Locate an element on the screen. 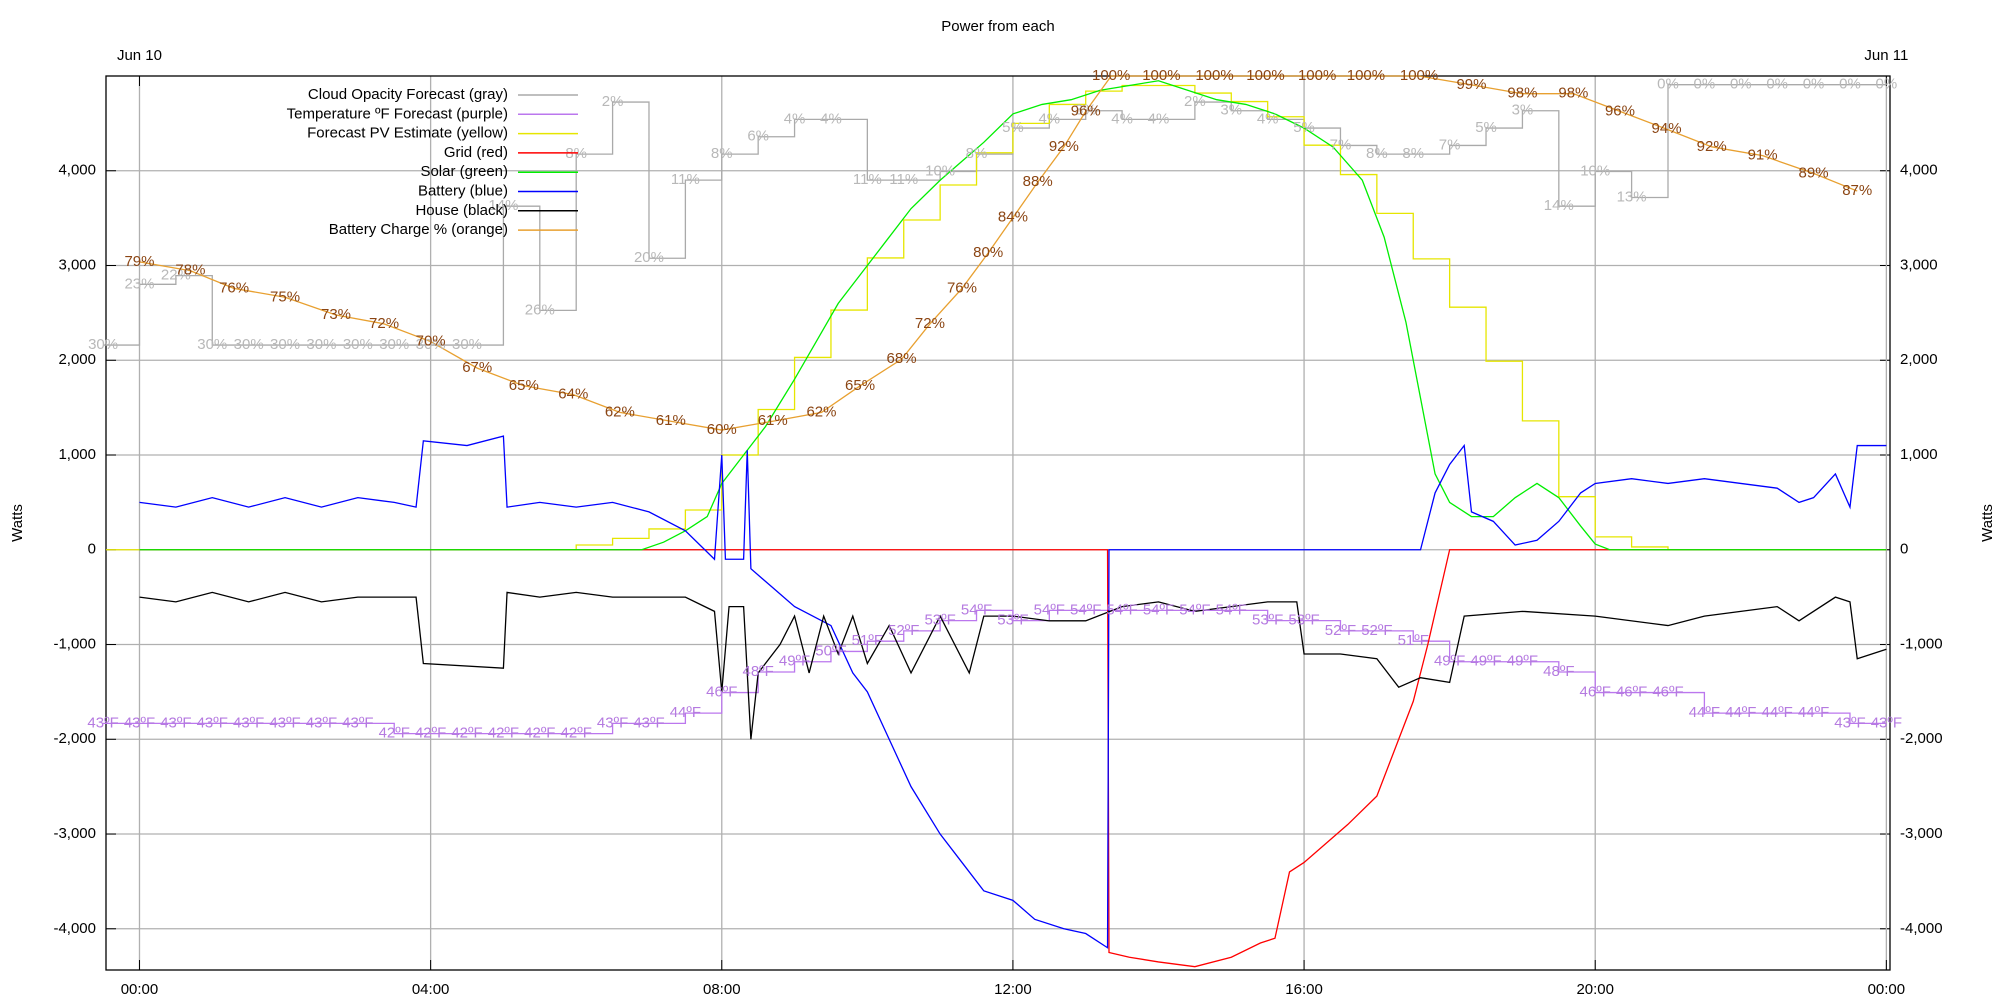 The image size is (2000, 1000). y-tick-label: 2,000 is located at coordinates (77, 359).